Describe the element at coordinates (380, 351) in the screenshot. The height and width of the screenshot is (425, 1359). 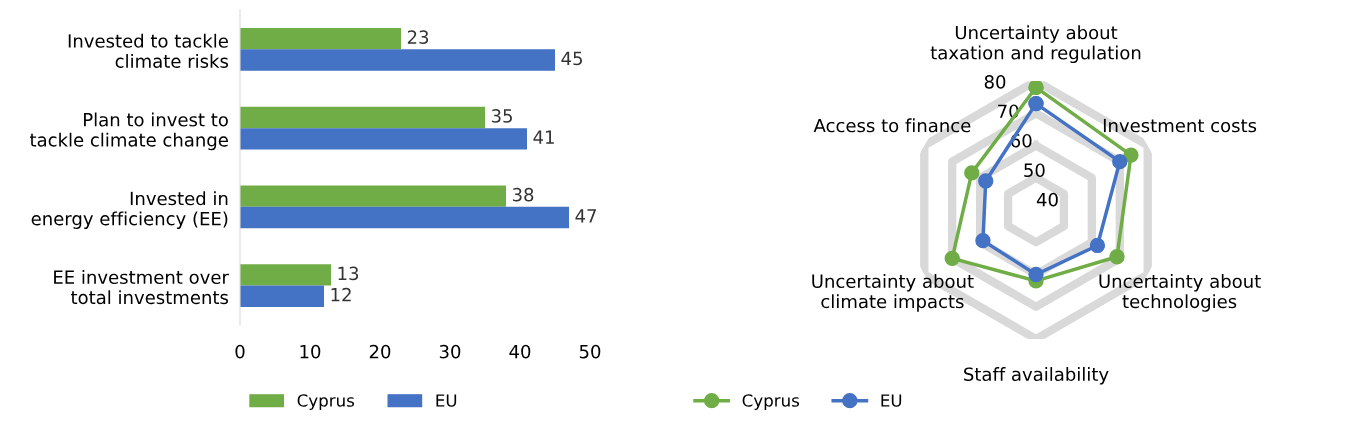
I see `x-tick-label: 20` at that location.